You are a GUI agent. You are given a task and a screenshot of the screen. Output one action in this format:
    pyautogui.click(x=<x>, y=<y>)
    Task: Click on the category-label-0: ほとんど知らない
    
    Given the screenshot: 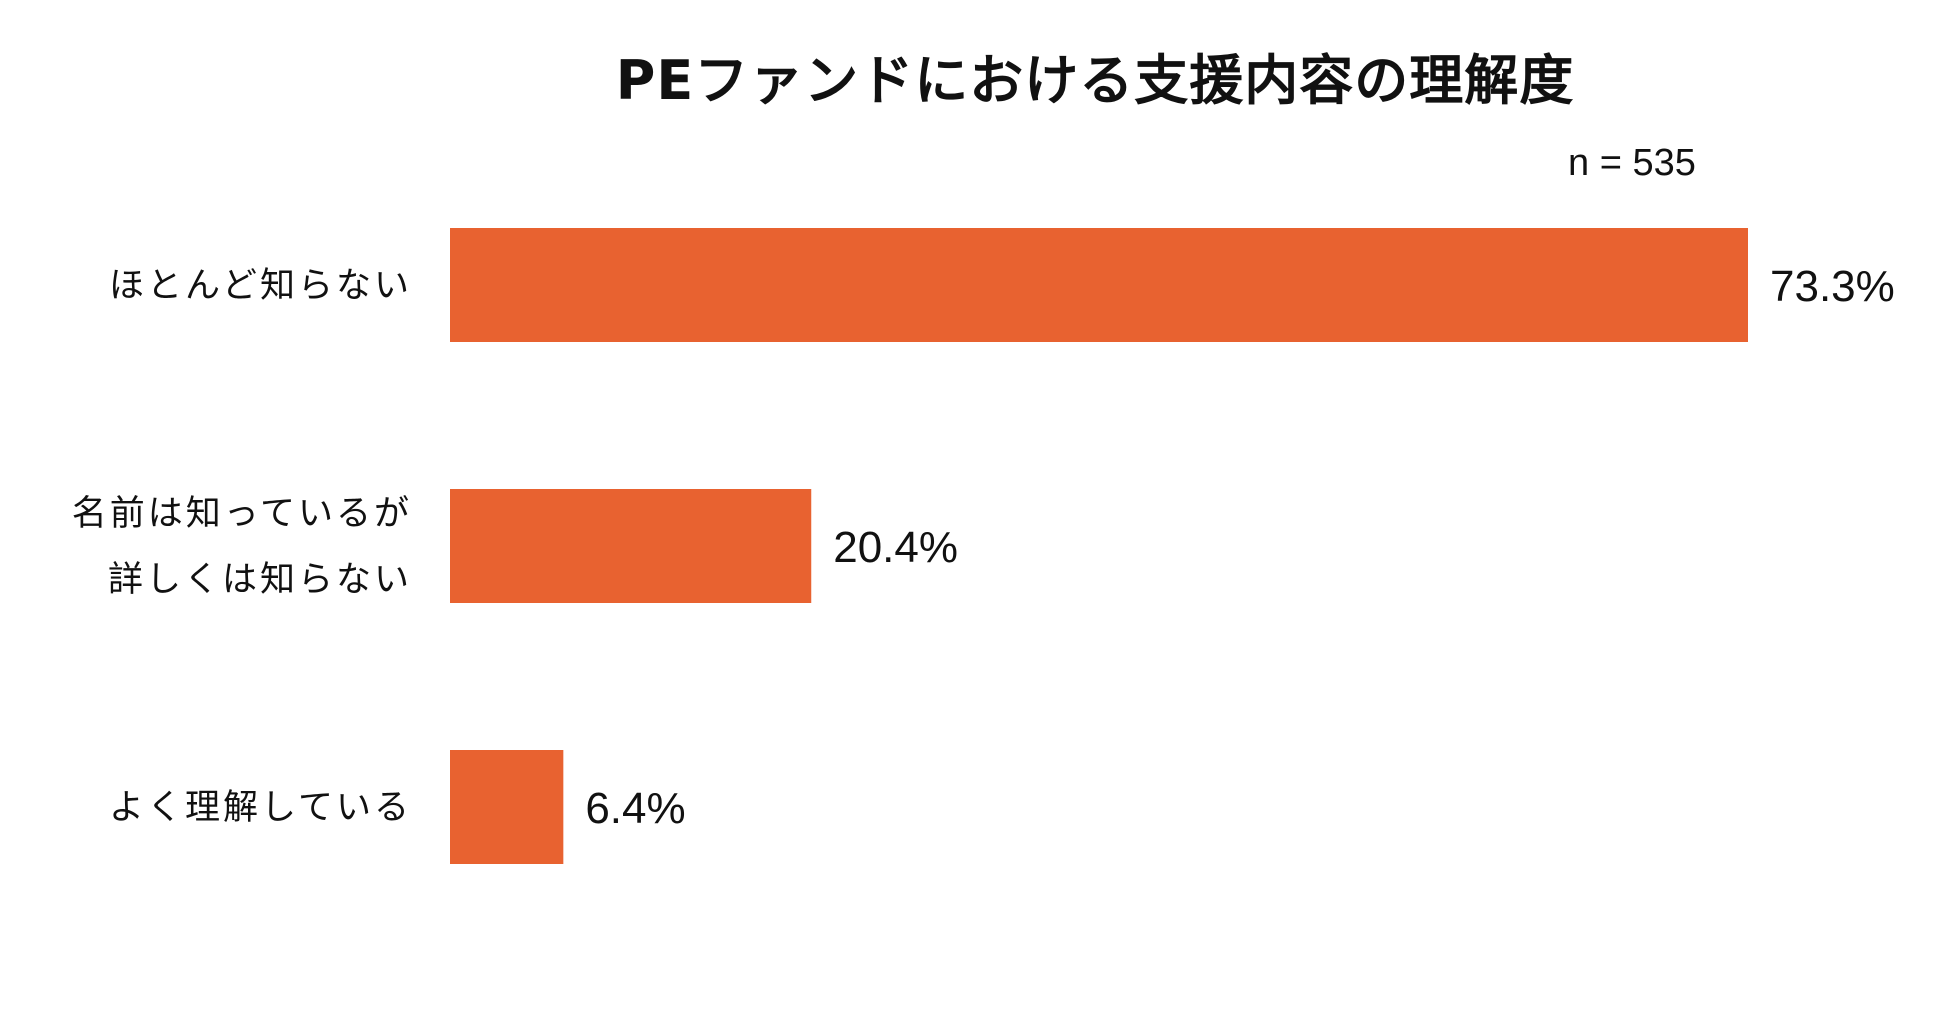 What is the action you would take?
    pyautogui.click(x=260, y=286)
    